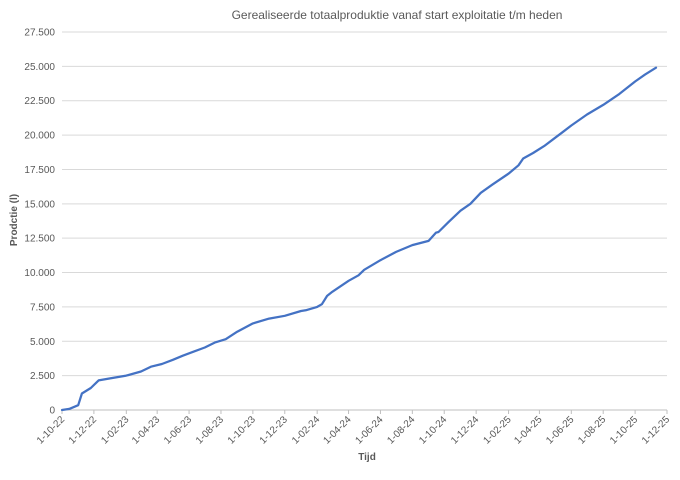 The image size is (680, 480). I want to click on y-tick-label: 10.000, so click(39, 273).